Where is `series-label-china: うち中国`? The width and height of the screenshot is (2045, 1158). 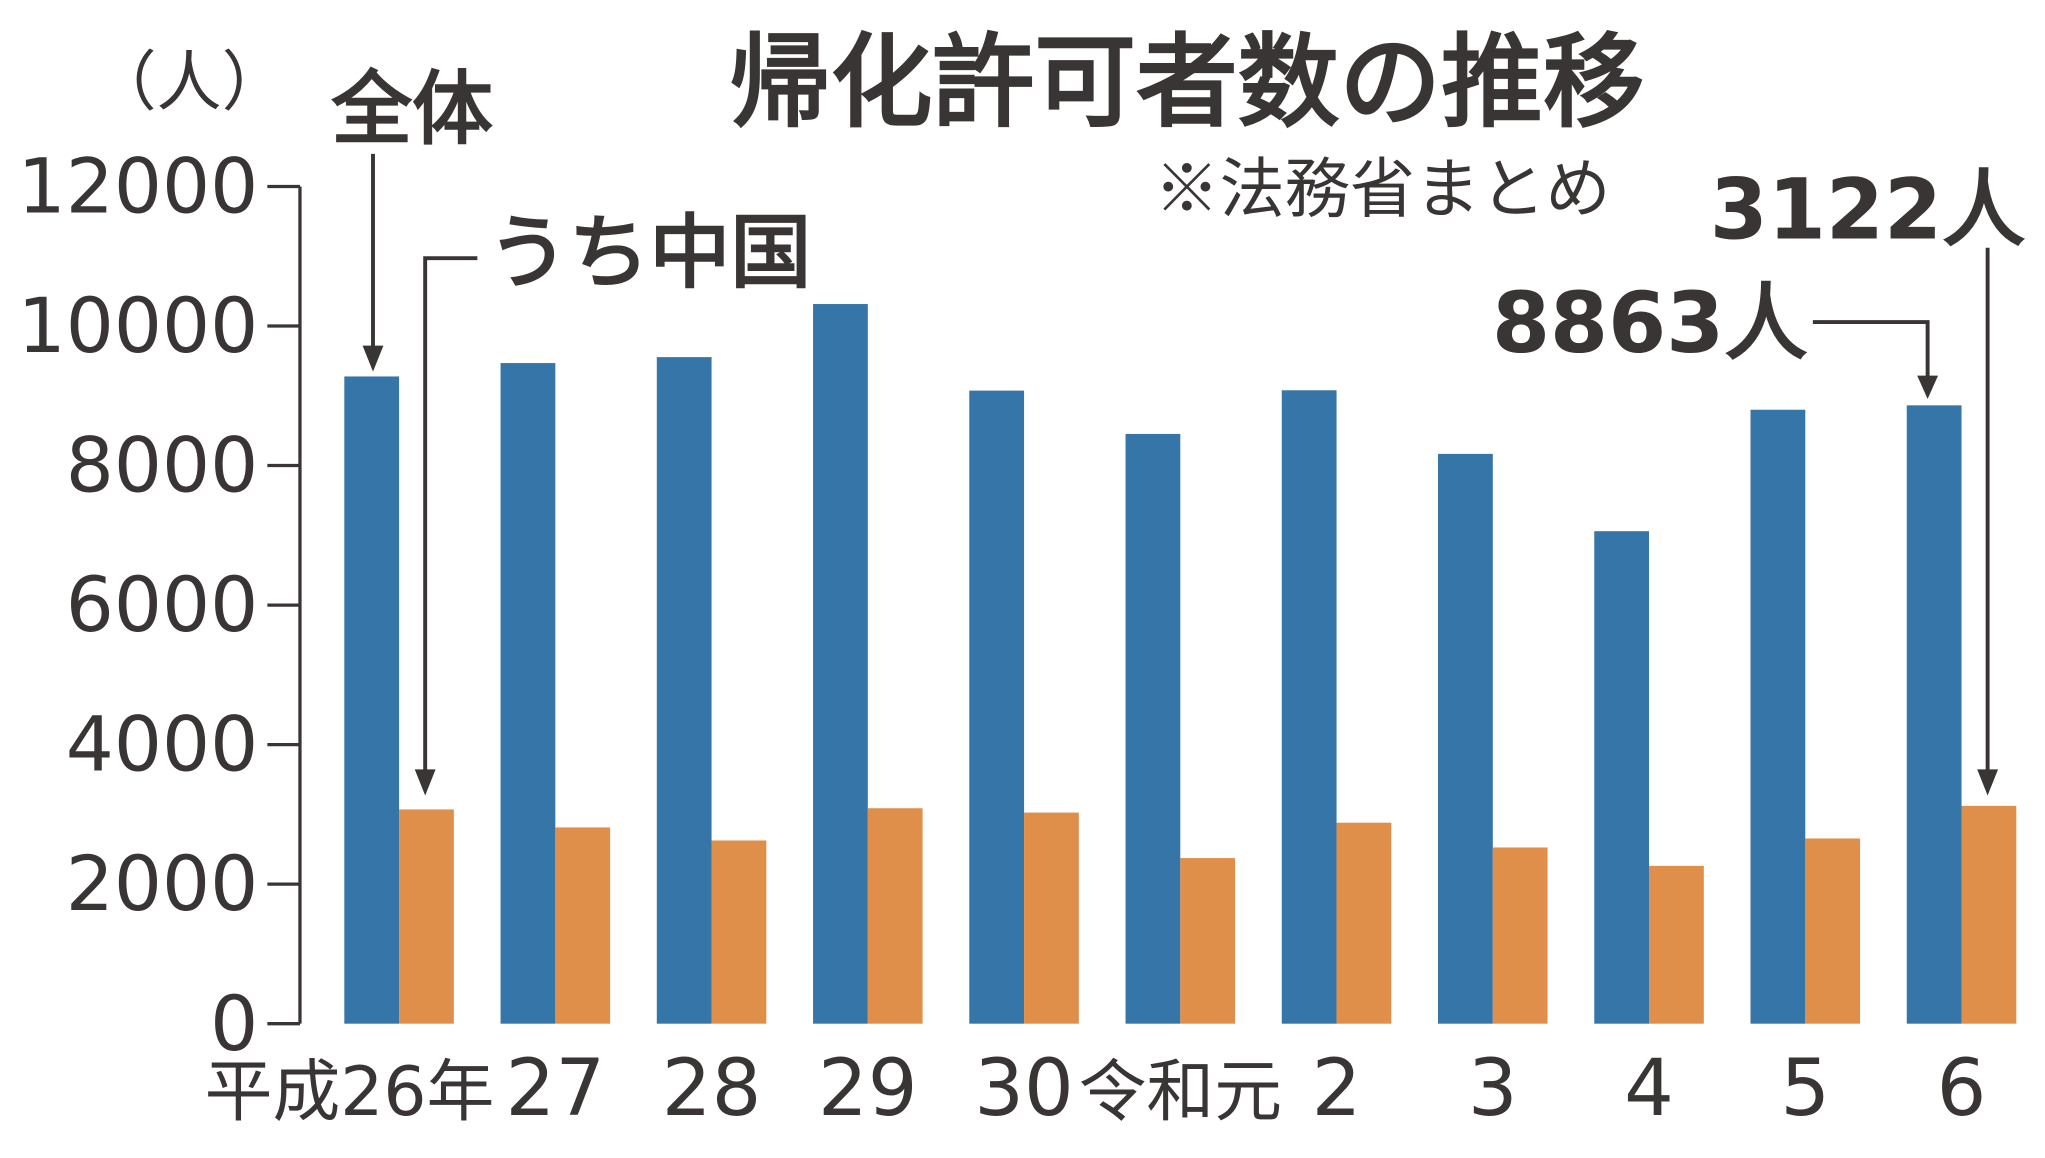 series-label-china: うち中国 is located at coordinates (649, 253).